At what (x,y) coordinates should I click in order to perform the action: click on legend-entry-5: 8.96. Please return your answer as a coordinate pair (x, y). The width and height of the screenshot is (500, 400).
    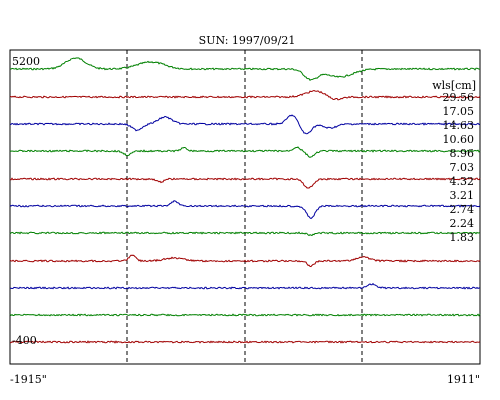
    Looking at the image, I should click on (462, 153).